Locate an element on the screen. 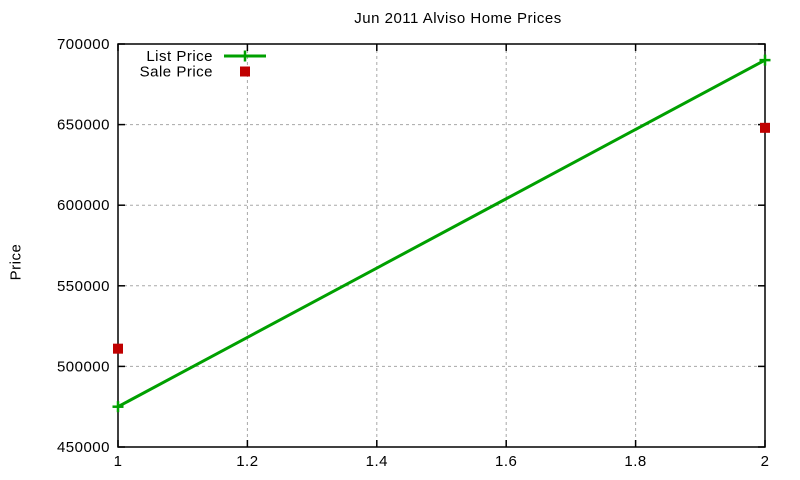  x-tick-label: 1 is located at coordinates (118, 461).